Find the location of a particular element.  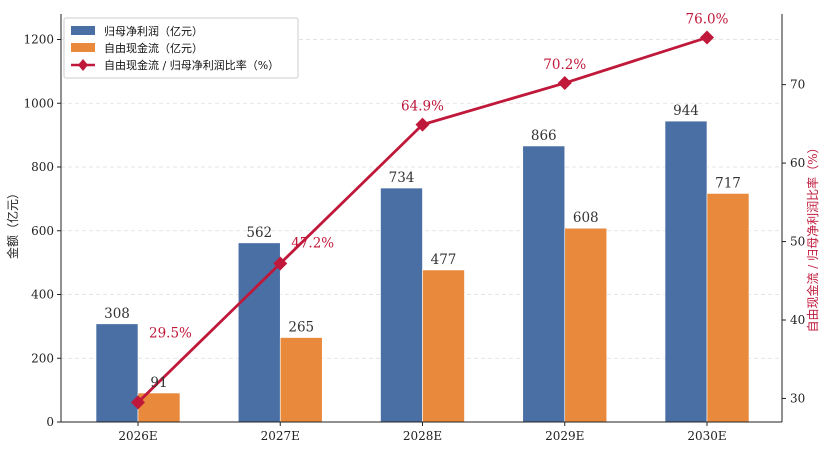

legend-label-fcf: 自由现金流（亿元） is located at coordinates (153, 48).